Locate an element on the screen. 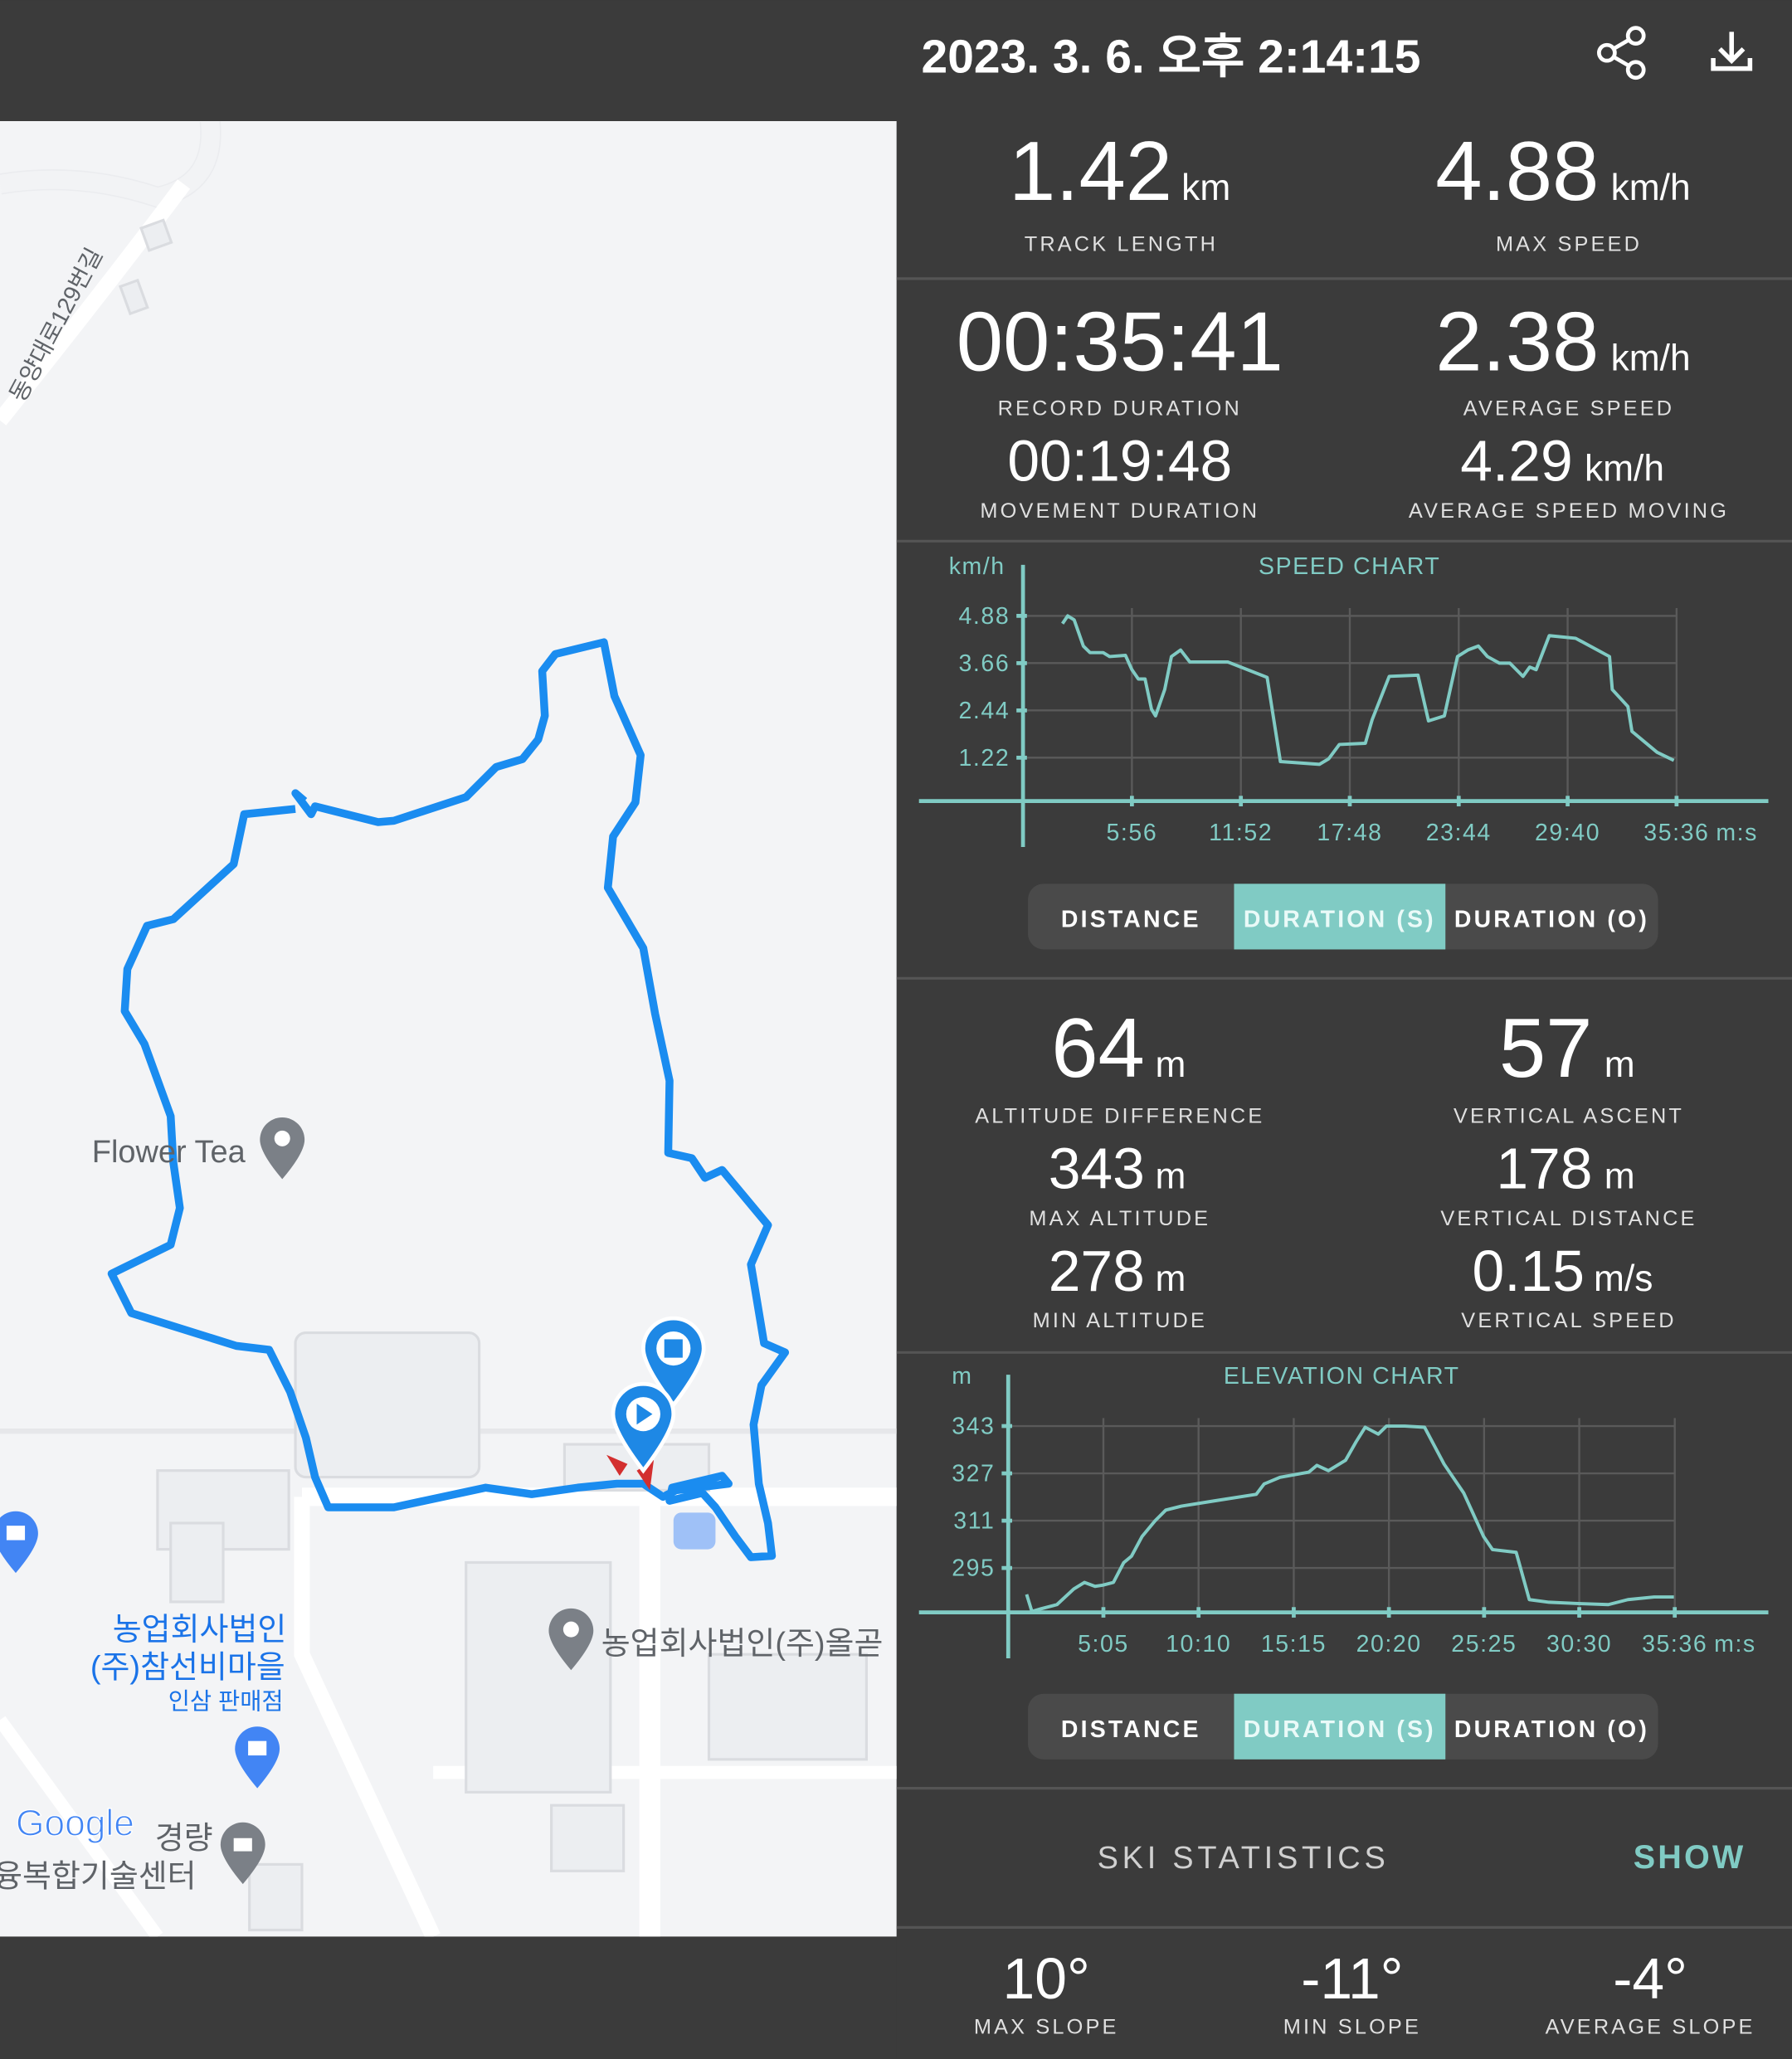 The image size is (1792, 2059). place-label: 융복합기술센터 is located at coordinates (98, 1876).